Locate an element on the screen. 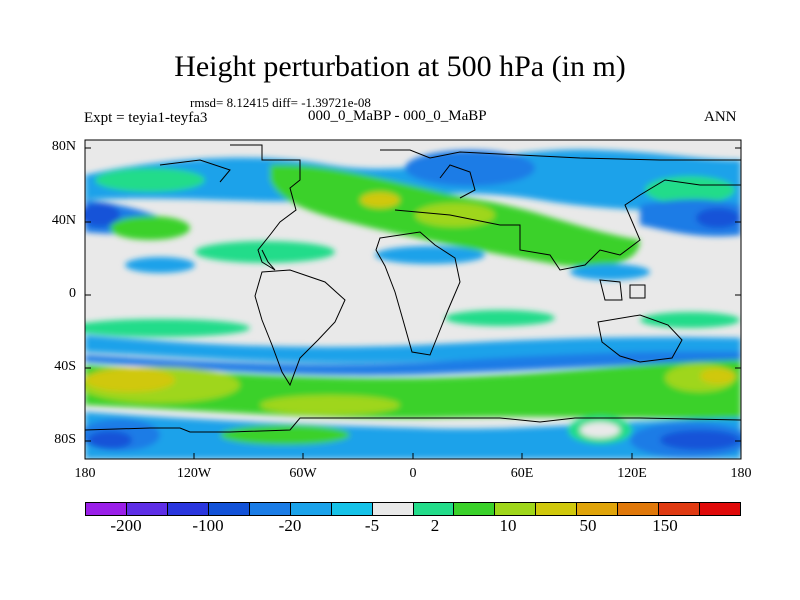  colorbar-label: 50 is located at coordinates (588, 525).